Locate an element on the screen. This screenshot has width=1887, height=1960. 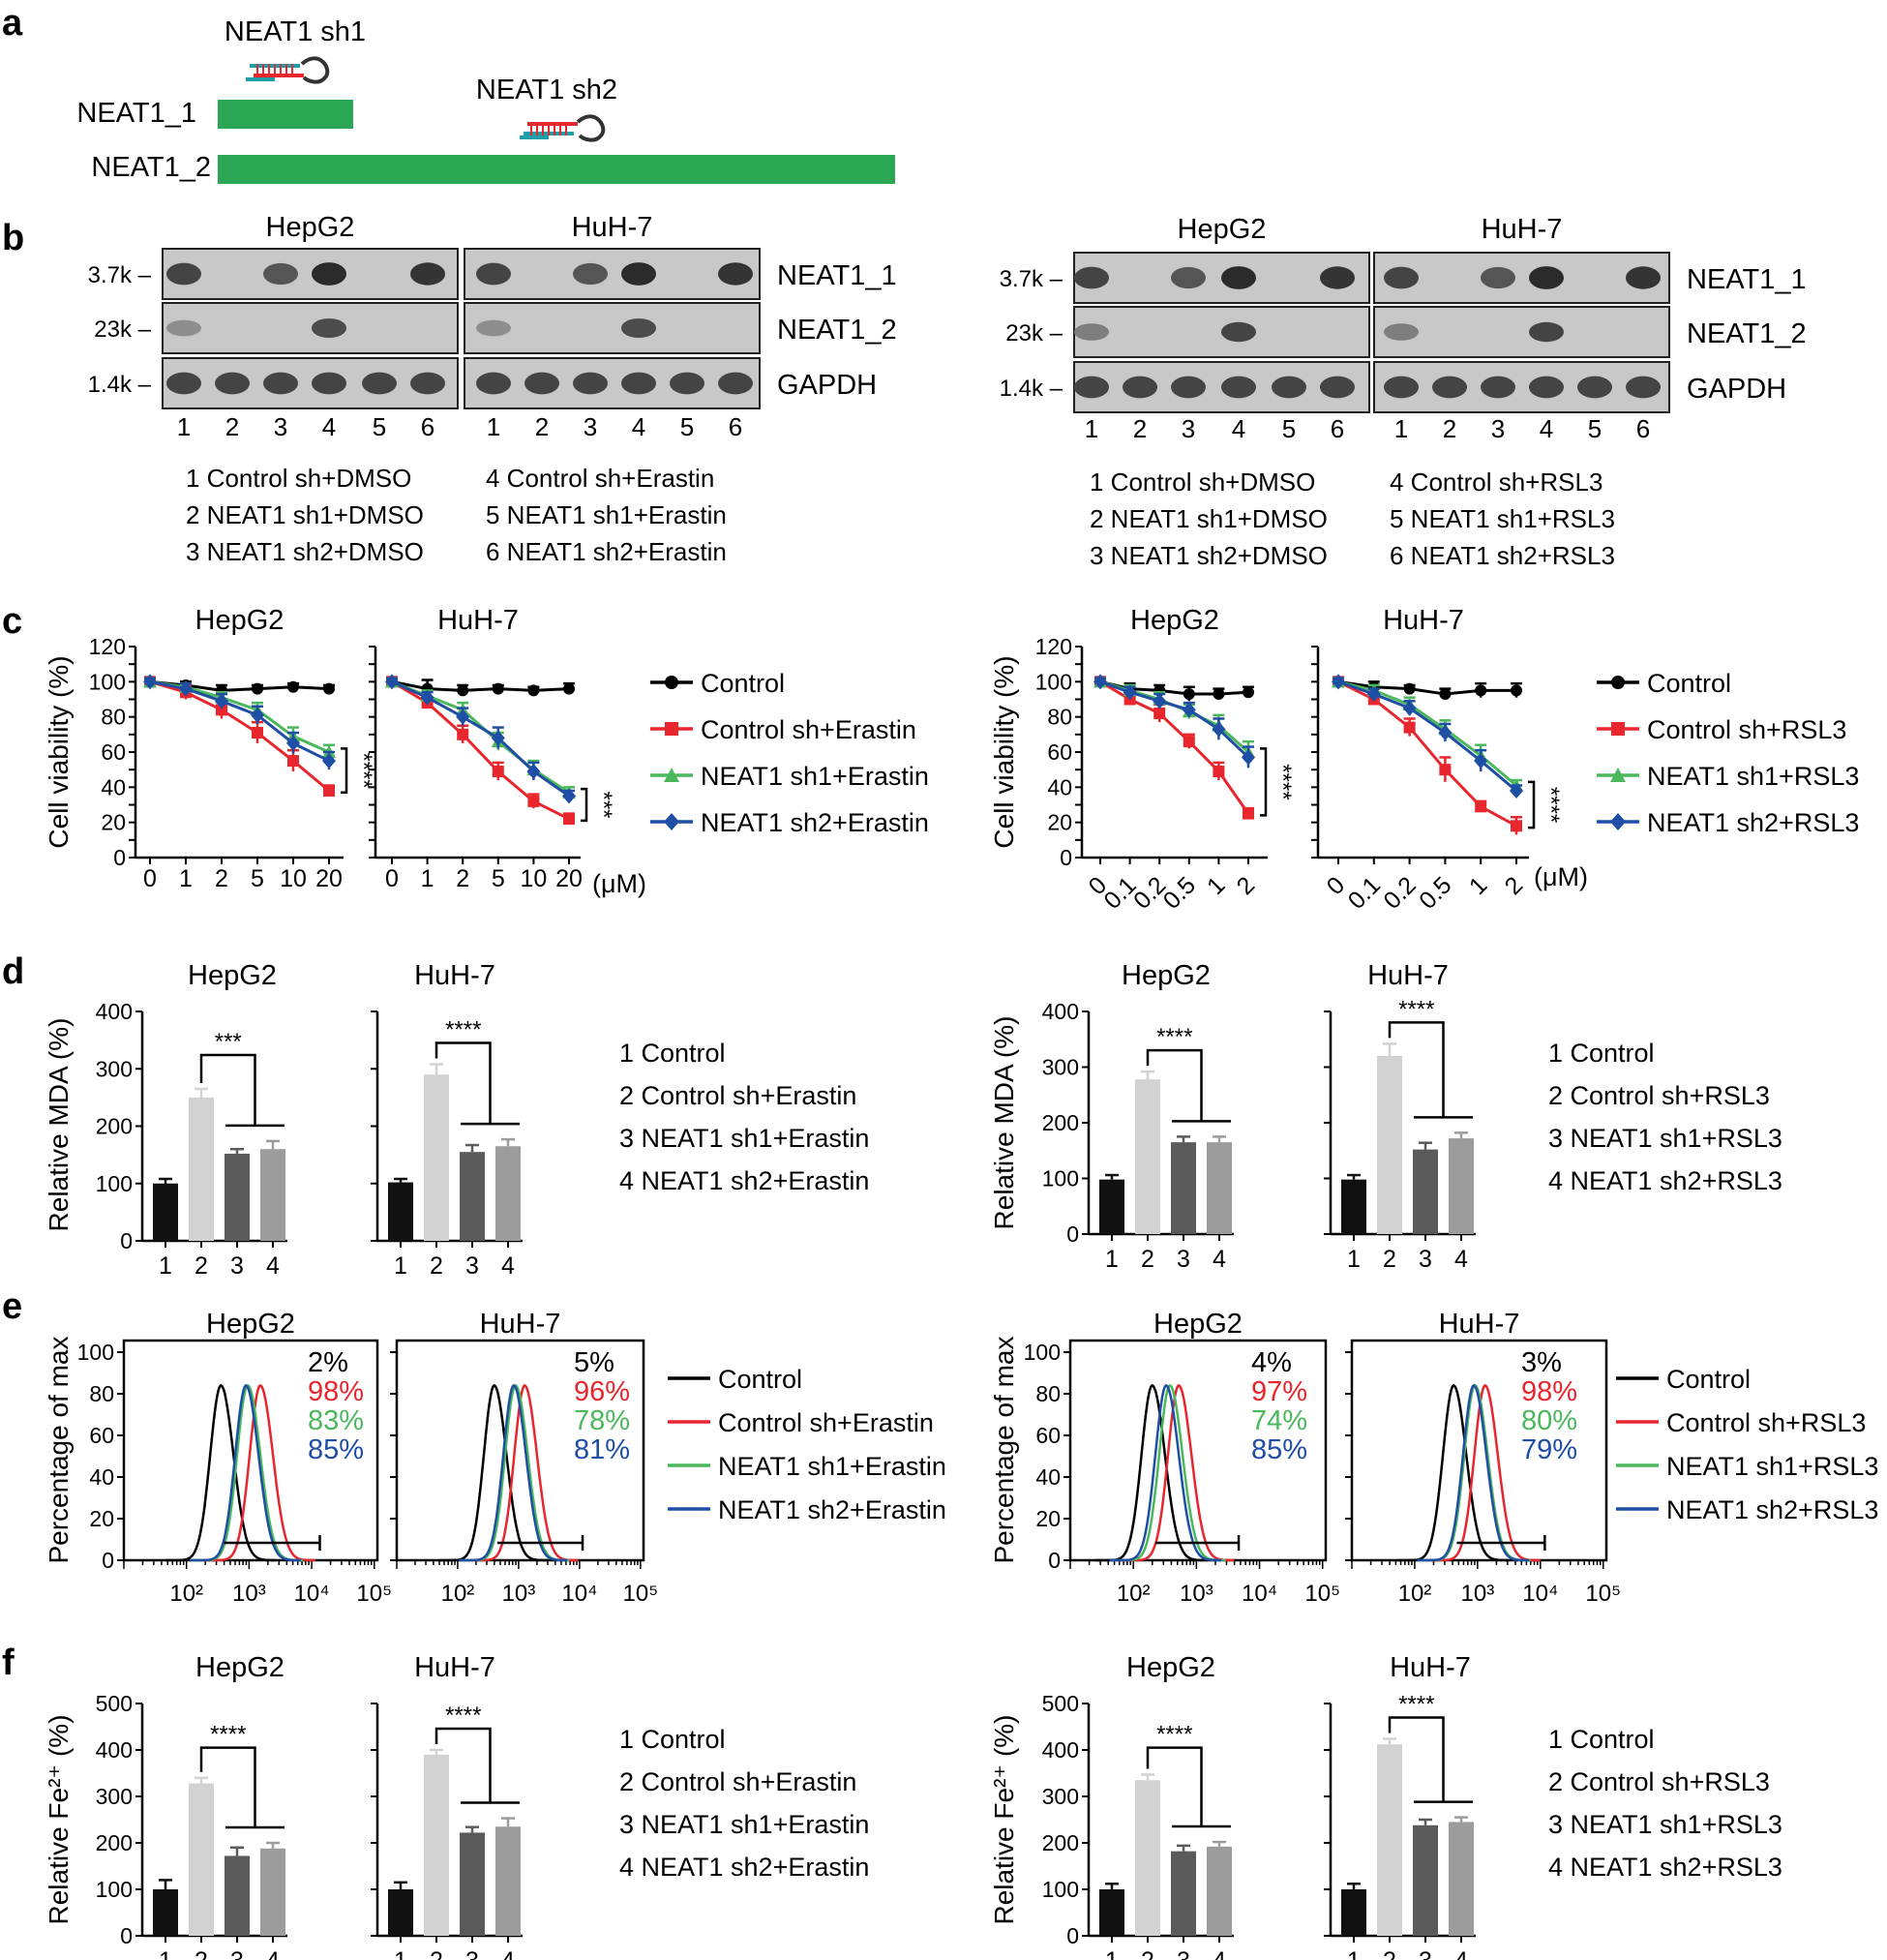
significance-stars: **** is located at coordinates (1174, 1037).